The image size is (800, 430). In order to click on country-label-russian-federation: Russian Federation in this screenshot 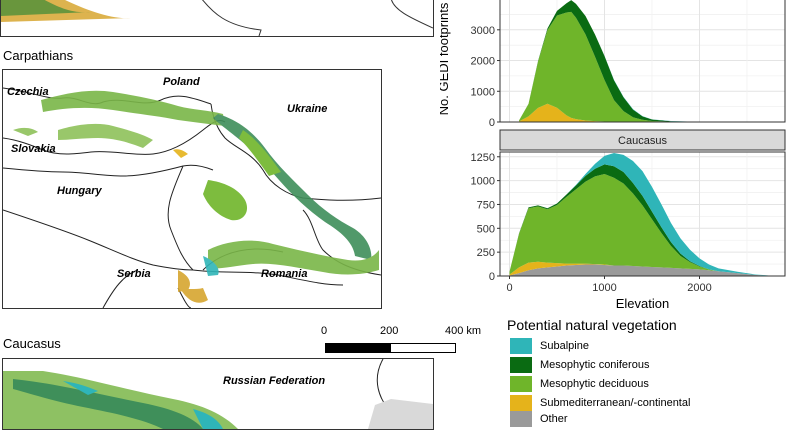, I will do `click(274, 381)`.